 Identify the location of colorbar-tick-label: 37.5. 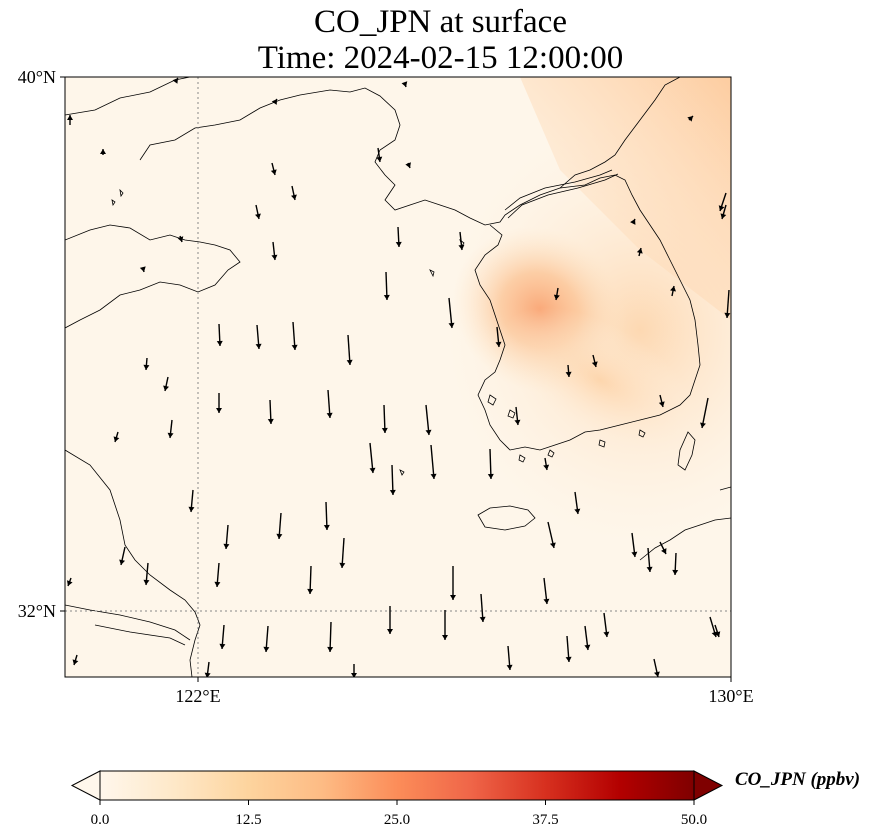
(545, 820).